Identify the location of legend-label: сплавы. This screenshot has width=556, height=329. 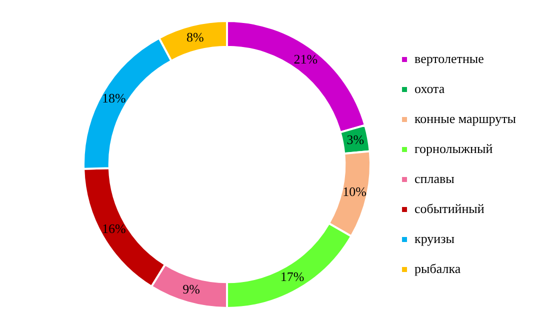
(434, 178).